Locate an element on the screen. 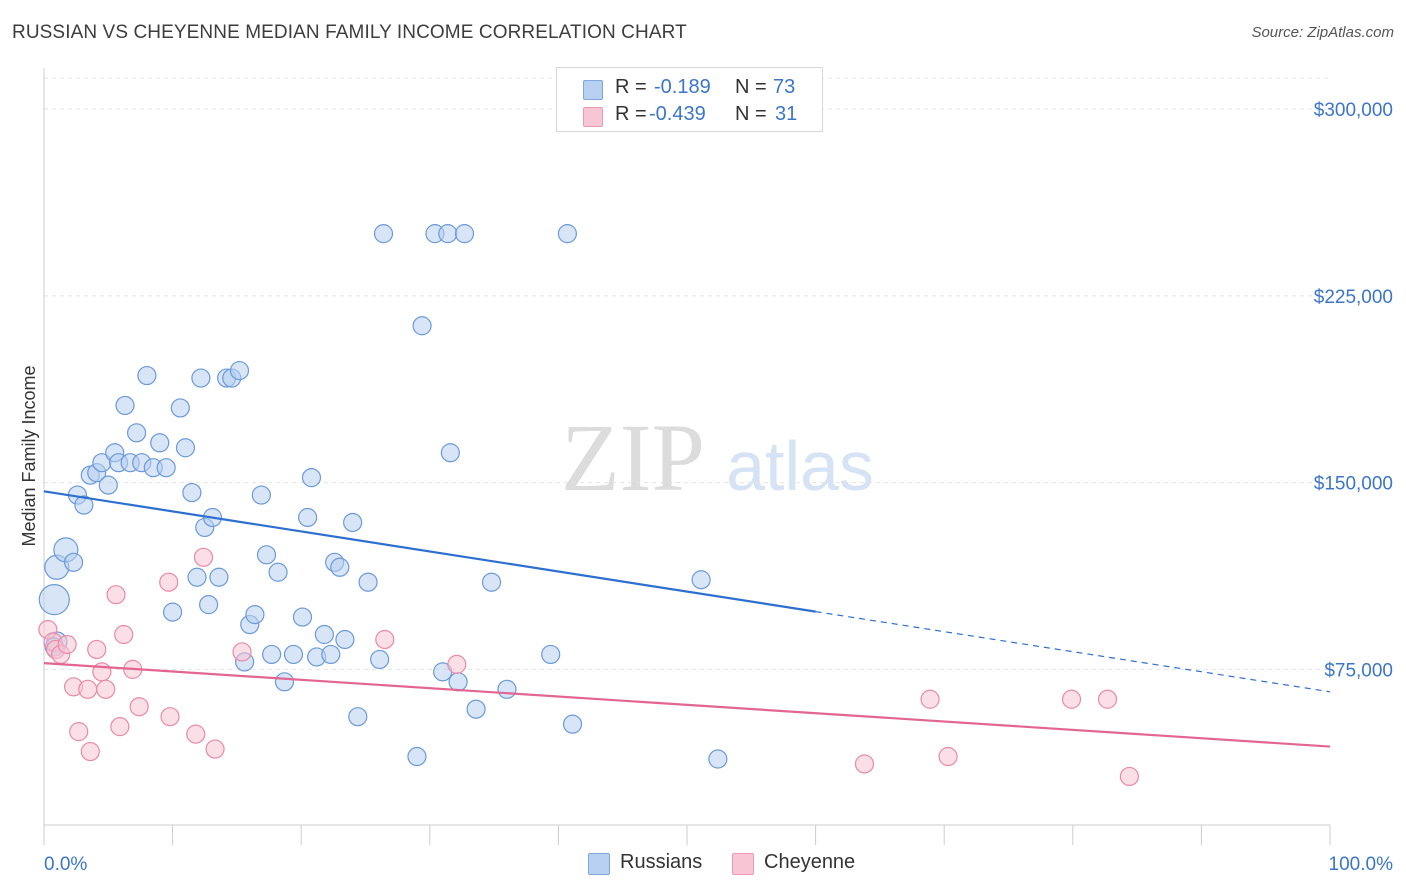 The width and height of the screenshot is (1406, 892). watermark-zip: ZIP is located at coordinates (633, 457).